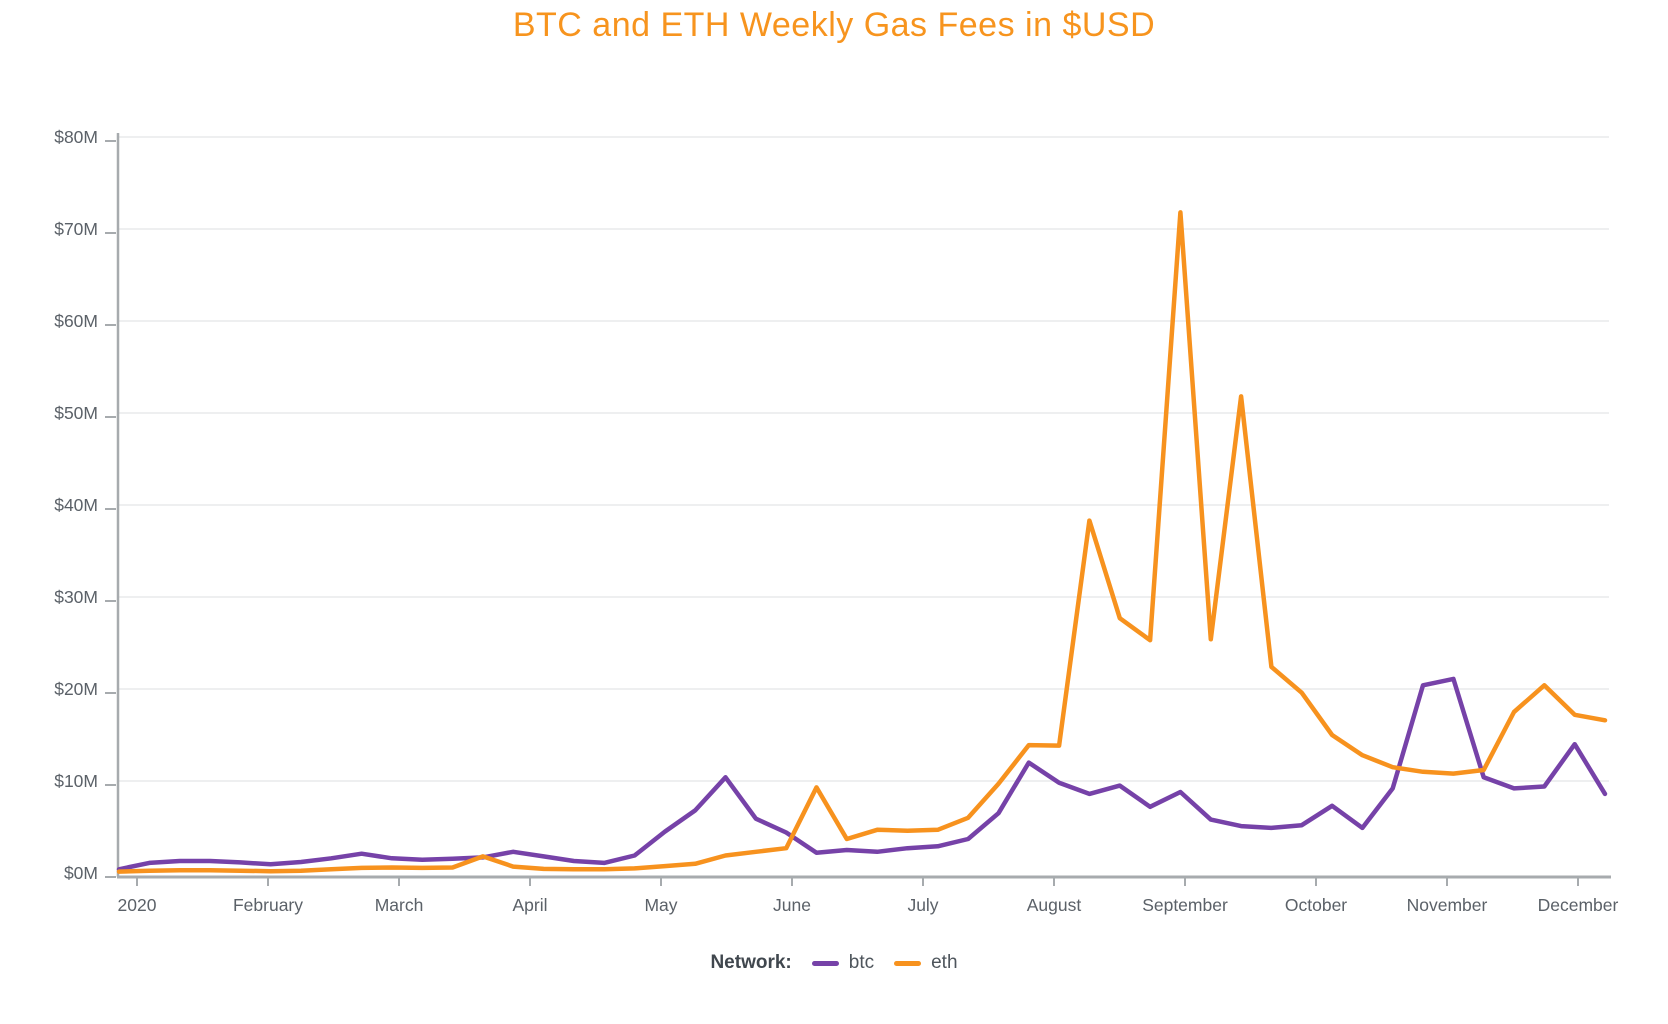 This screenshot has width=1668, height=1024. I want to click on x-tick-label-April: April, so click(529, 905).